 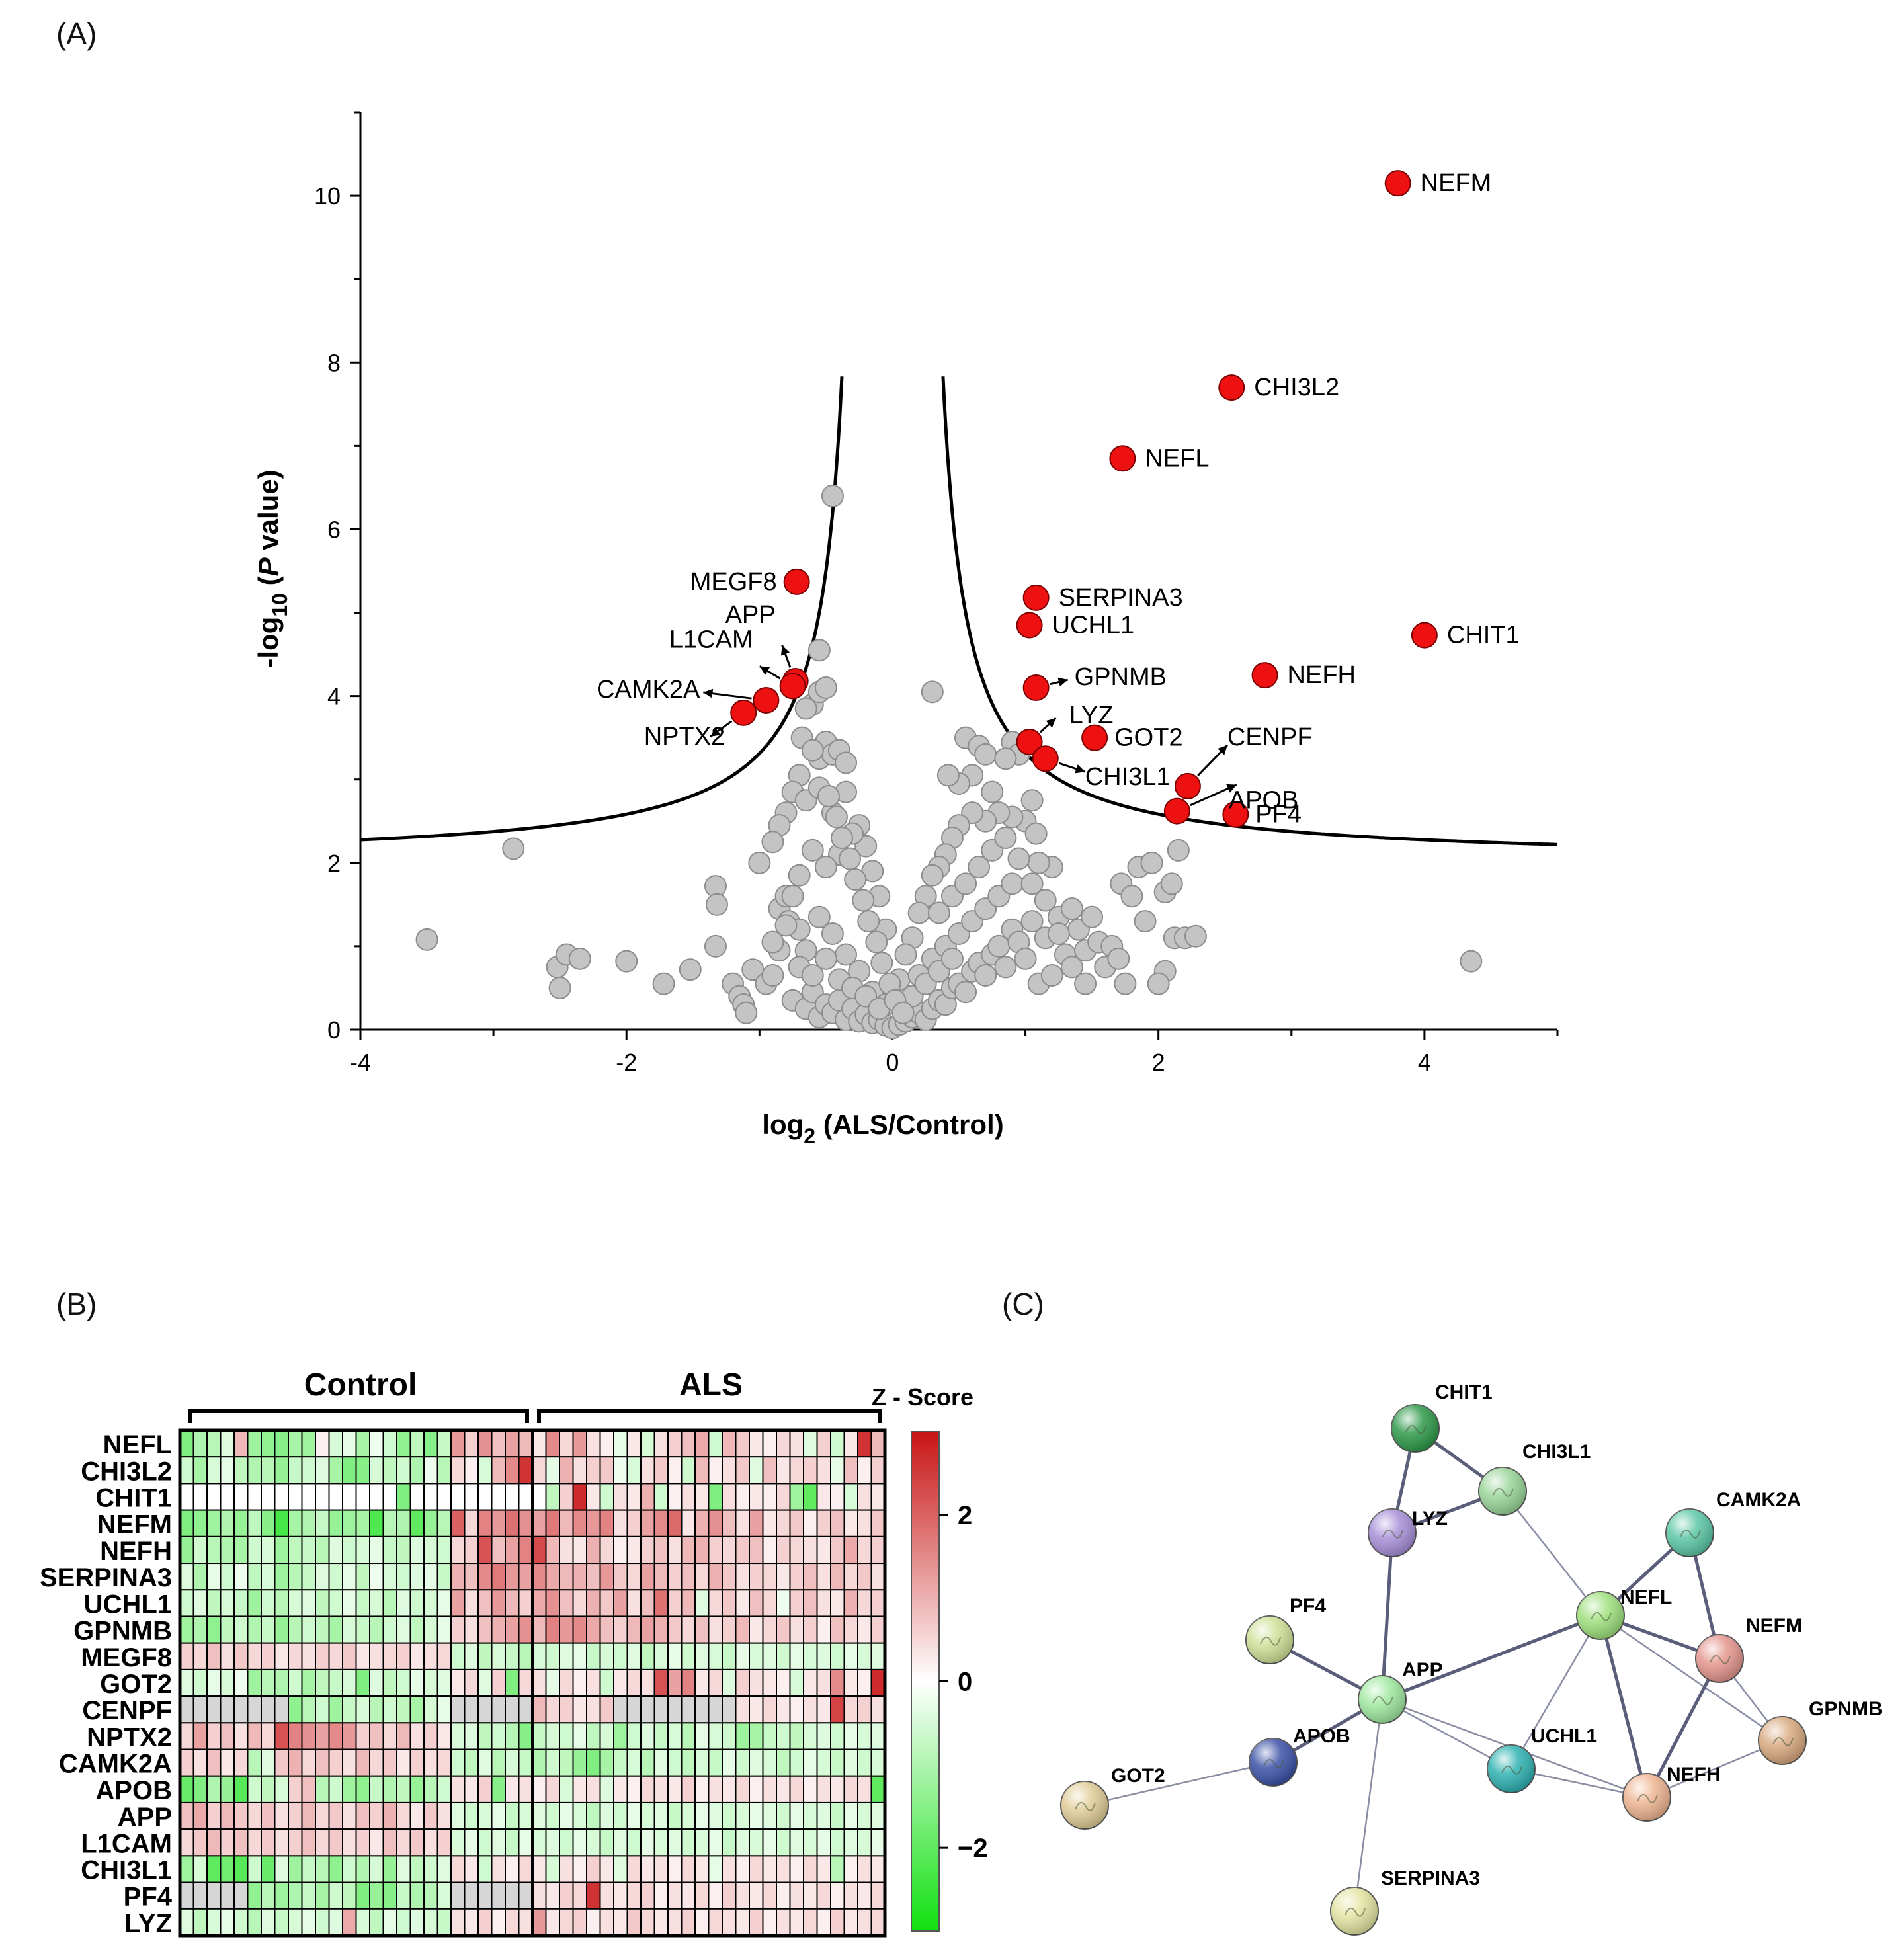 I want to click on node-label-chit1: CHIT1, so click(x=1464, y=1392).